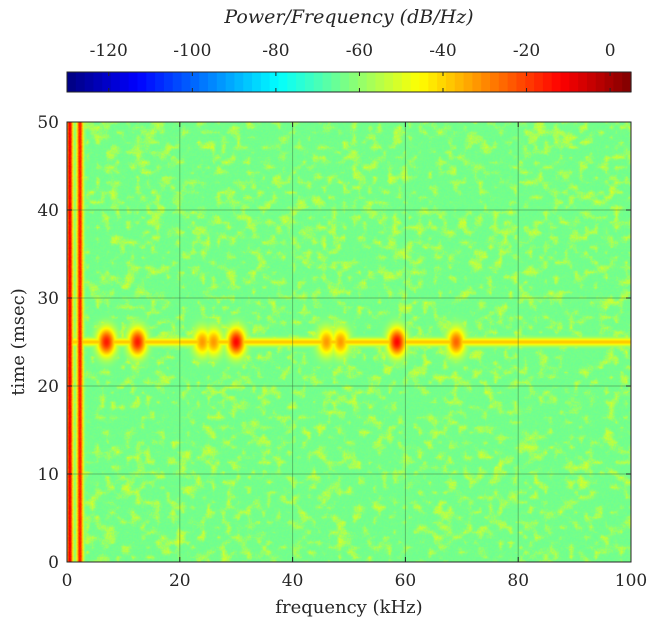 The height and width of the screenshot is (625, 649). What do you see at coordinates (610, 51) in the screenshot?
I see `colorbar-tick-label: 0` at bounding box center [610, 51].